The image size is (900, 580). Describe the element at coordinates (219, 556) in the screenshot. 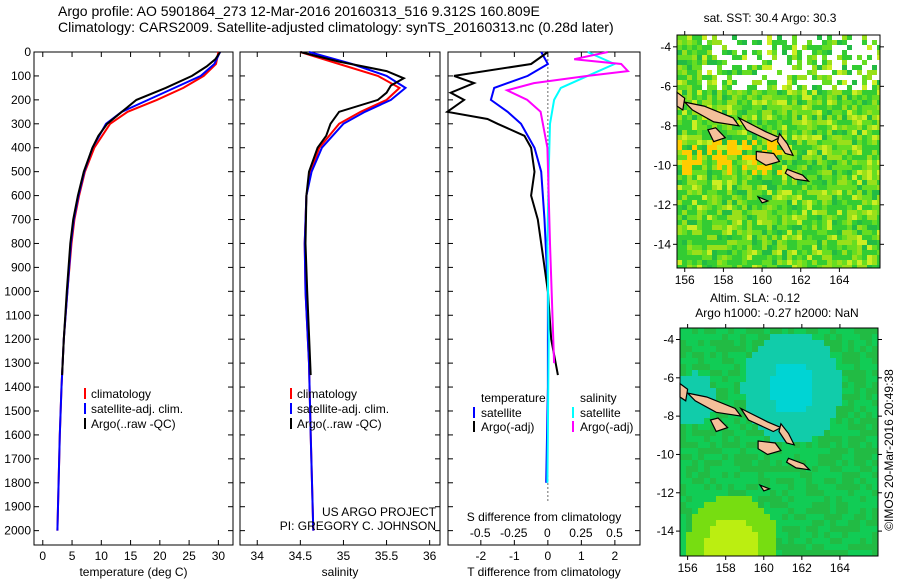

I see `x-tick-label: 30` at that location.